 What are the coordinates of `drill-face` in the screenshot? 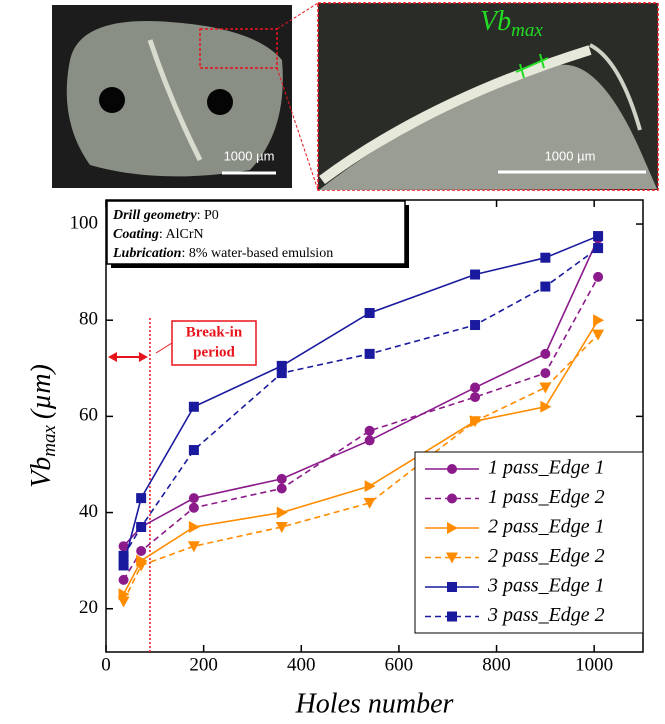 It's located at (174, 99).